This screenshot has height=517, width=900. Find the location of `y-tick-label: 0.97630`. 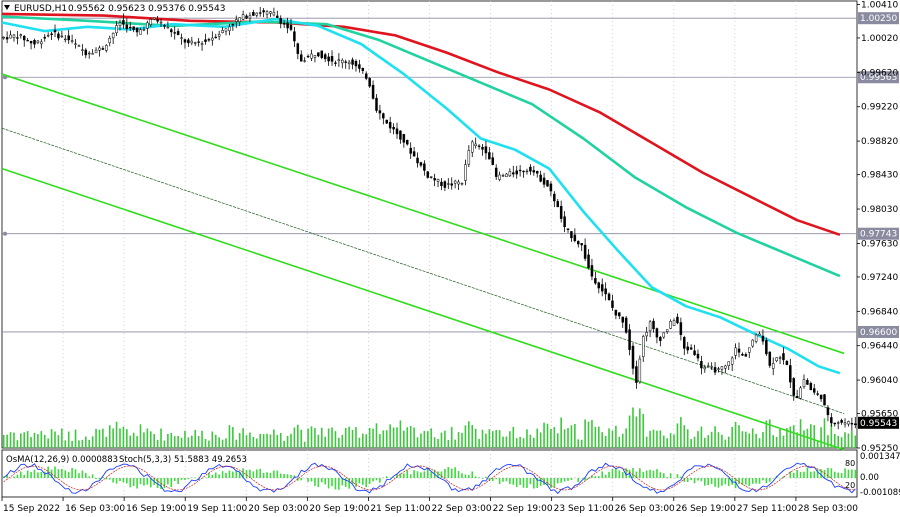

y-tick-label: 0.97630 is located at coordinates (879, 244).